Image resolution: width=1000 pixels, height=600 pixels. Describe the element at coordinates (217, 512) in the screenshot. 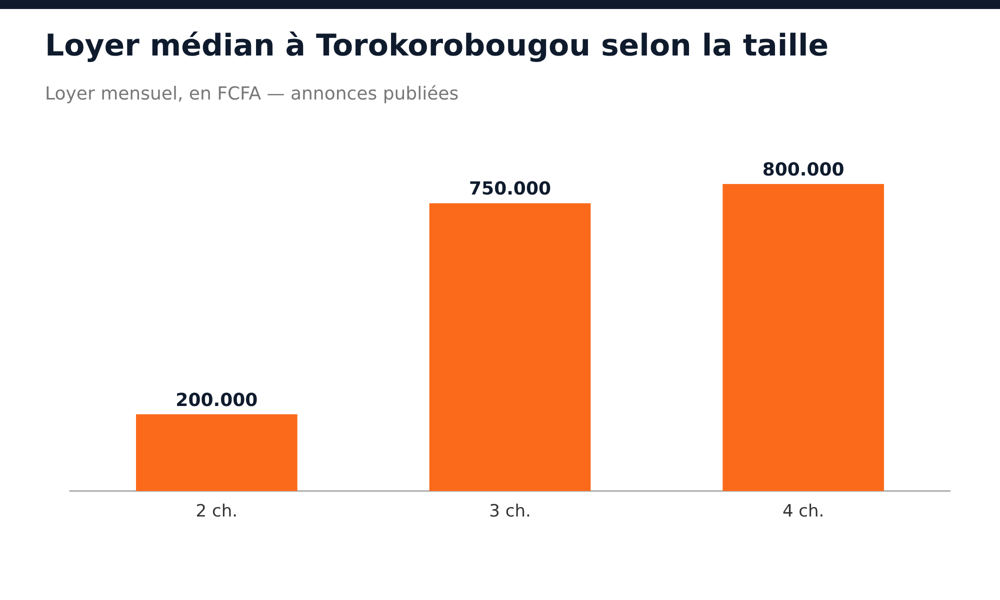

I see `x-tick-label: 2 ch.` at that location.